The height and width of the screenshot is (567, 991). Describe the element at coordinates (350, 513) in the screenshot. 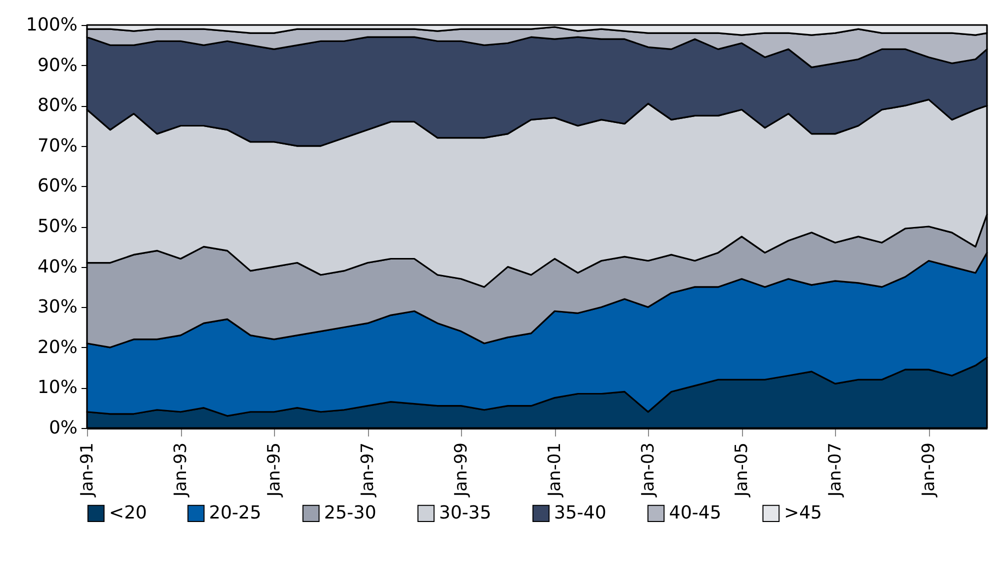

I see `legend-label: 25-30` at that location.